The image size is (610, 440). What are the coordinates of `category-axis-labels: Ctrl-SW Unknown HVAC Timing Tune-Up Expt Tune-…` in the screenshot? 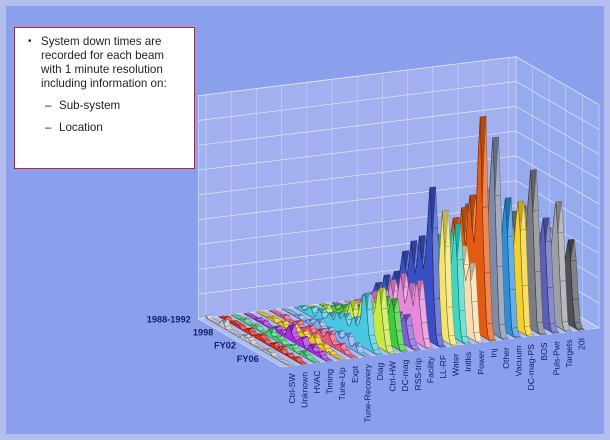 It's located at (437, 380).